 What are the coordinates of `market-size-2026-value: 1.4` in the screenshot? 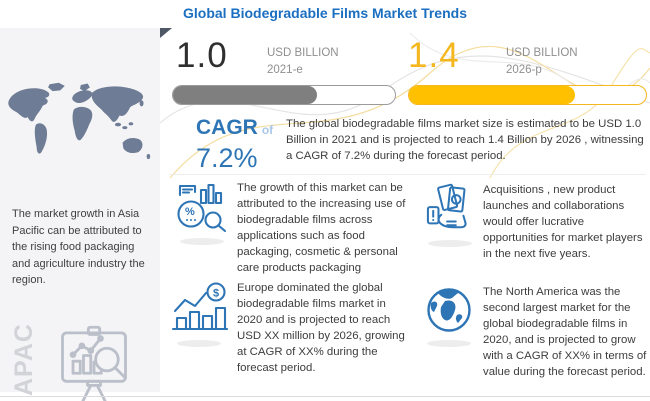 It's located at (434, 55).